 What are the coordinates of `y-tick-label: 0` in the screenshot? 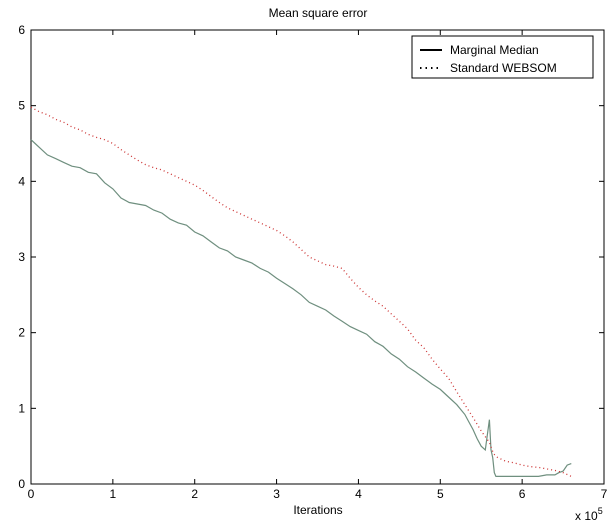 It's located at (21, 484).